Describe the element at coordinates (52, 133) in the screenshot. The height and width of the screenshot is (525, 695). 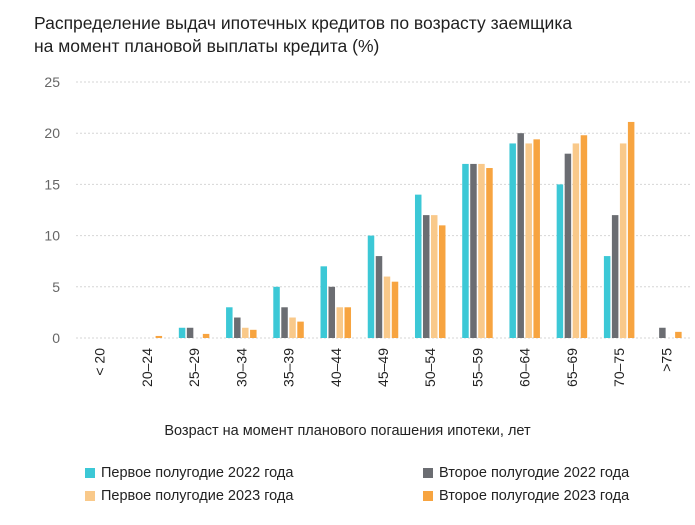
I see `y-tick-label: 20` at that location.